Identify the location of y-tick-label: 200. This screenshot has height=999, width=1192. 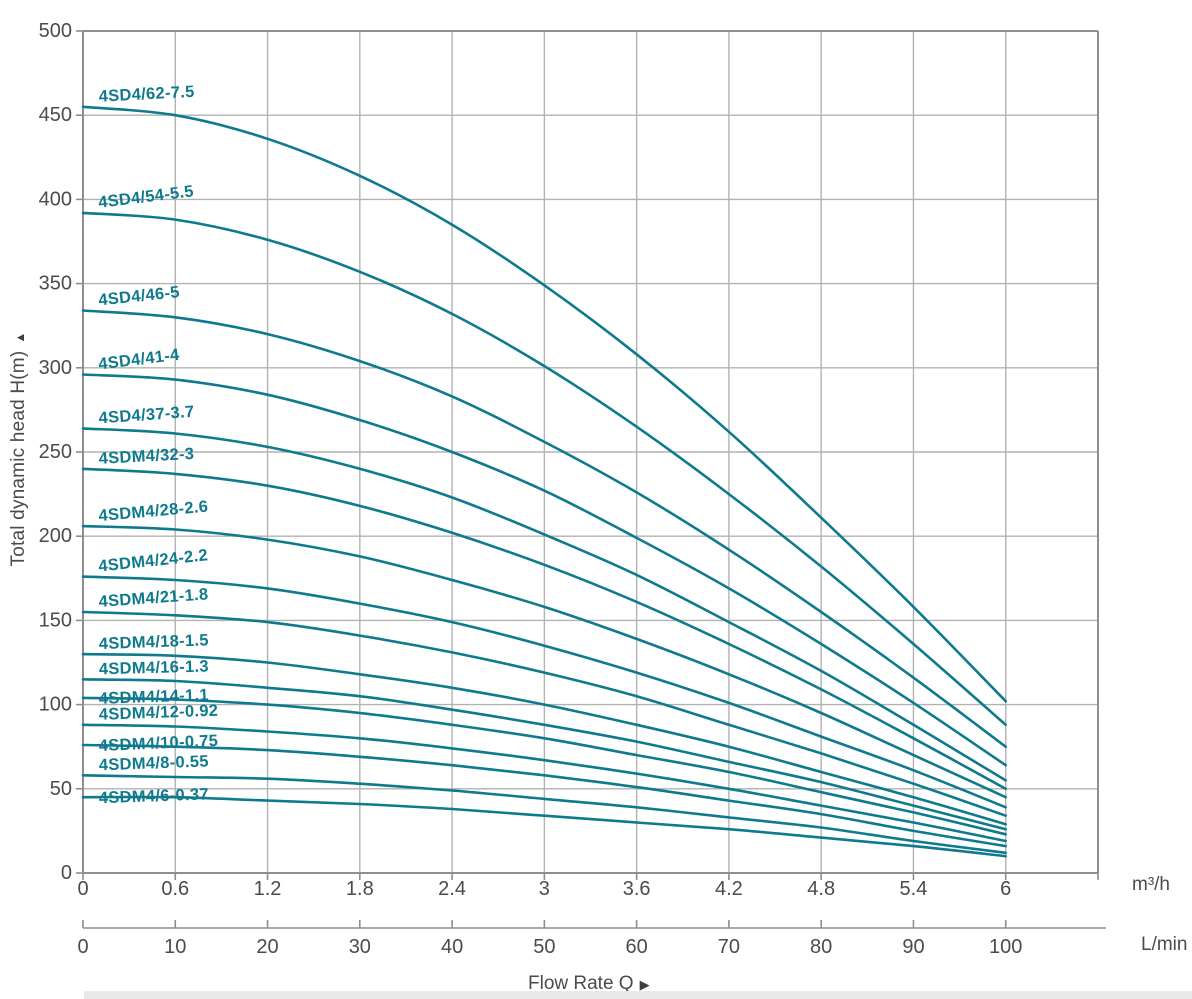
(55, 536).